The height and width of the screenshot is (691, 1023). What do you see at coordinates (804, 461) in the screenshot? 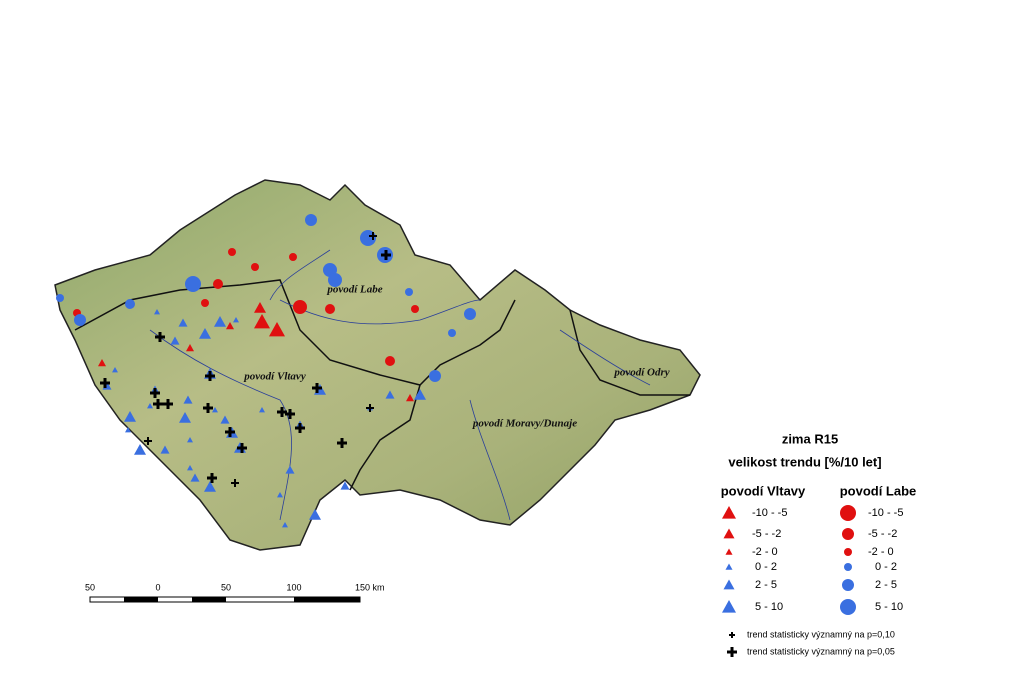
I see `legend-subtitle: velikost trendu [%/10 let]` at bounding box center [804, 461].